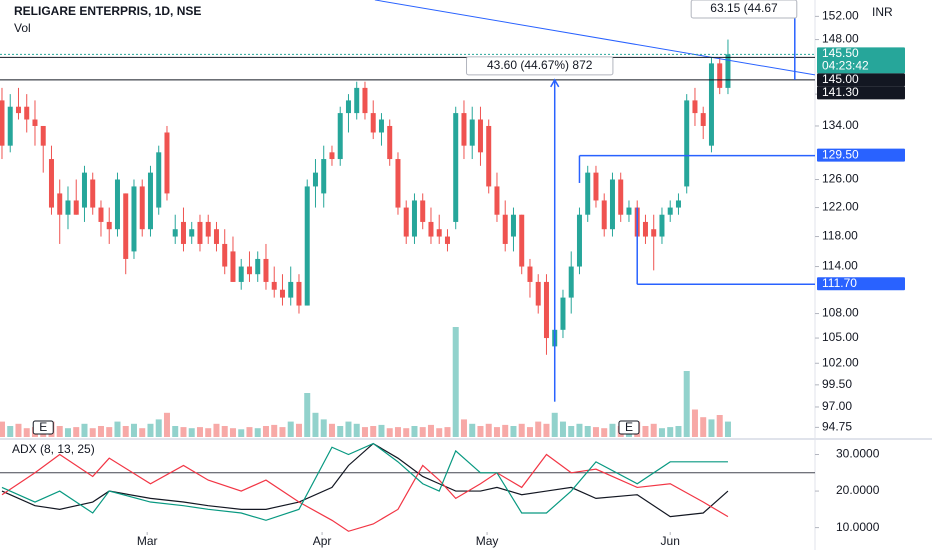 The height and width of the screenshot is (550, 932). Describe the element at coordinates (840, 53) in the screenshot. I see `price-badge-label: 145.50` at that location.